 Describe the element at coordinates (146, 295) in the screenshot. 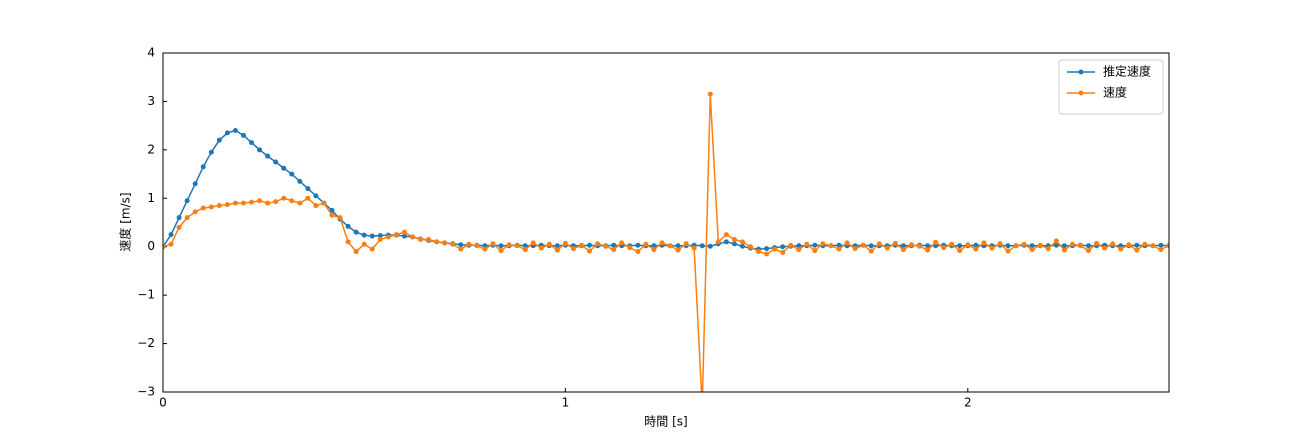

I see `y-tick-label: −1` at that location.